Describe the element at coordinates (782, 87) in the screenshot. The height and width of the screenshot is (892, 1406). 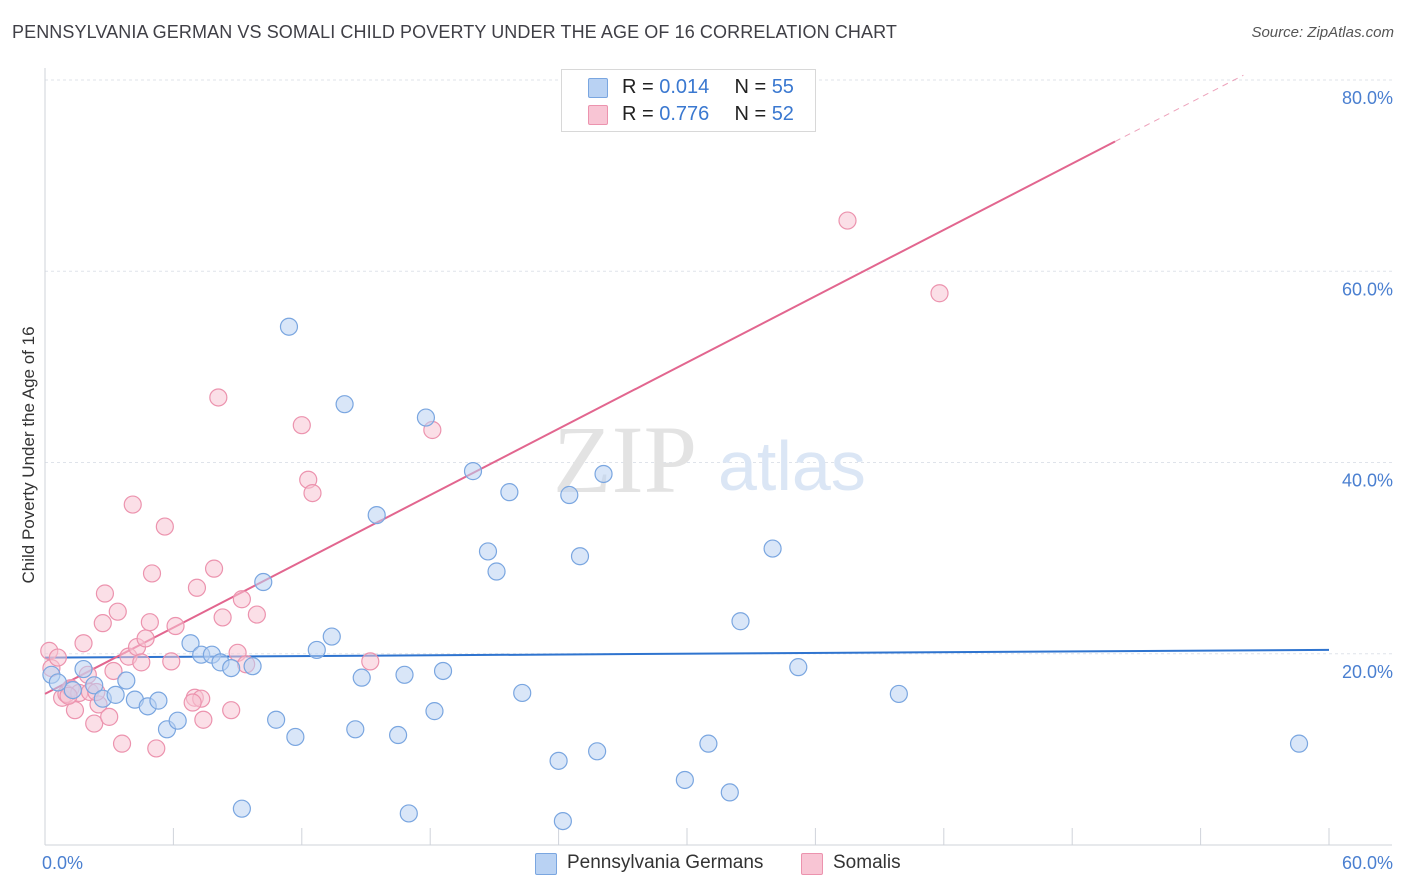
I see `legend-n-value: 55` at that location.